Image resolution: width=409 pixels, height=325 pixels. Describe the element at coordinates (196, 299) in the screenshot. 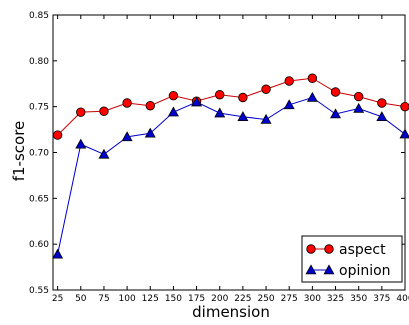

I see `x-tick-label: 175` at that location.